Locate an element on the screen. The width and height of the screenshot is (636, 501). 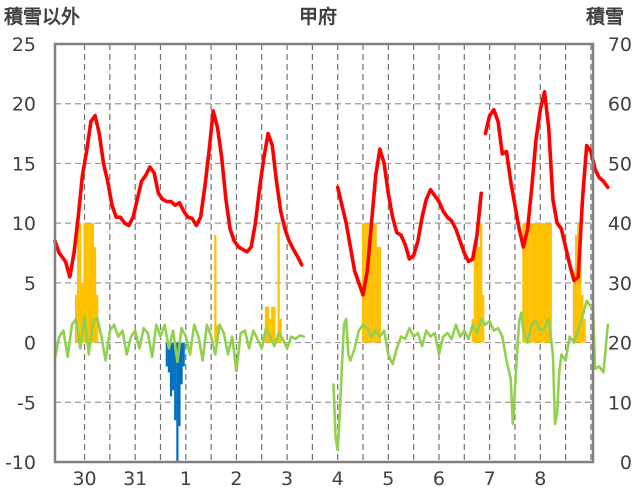
left-tick-label: -5 is located at coordinates (26, 403).